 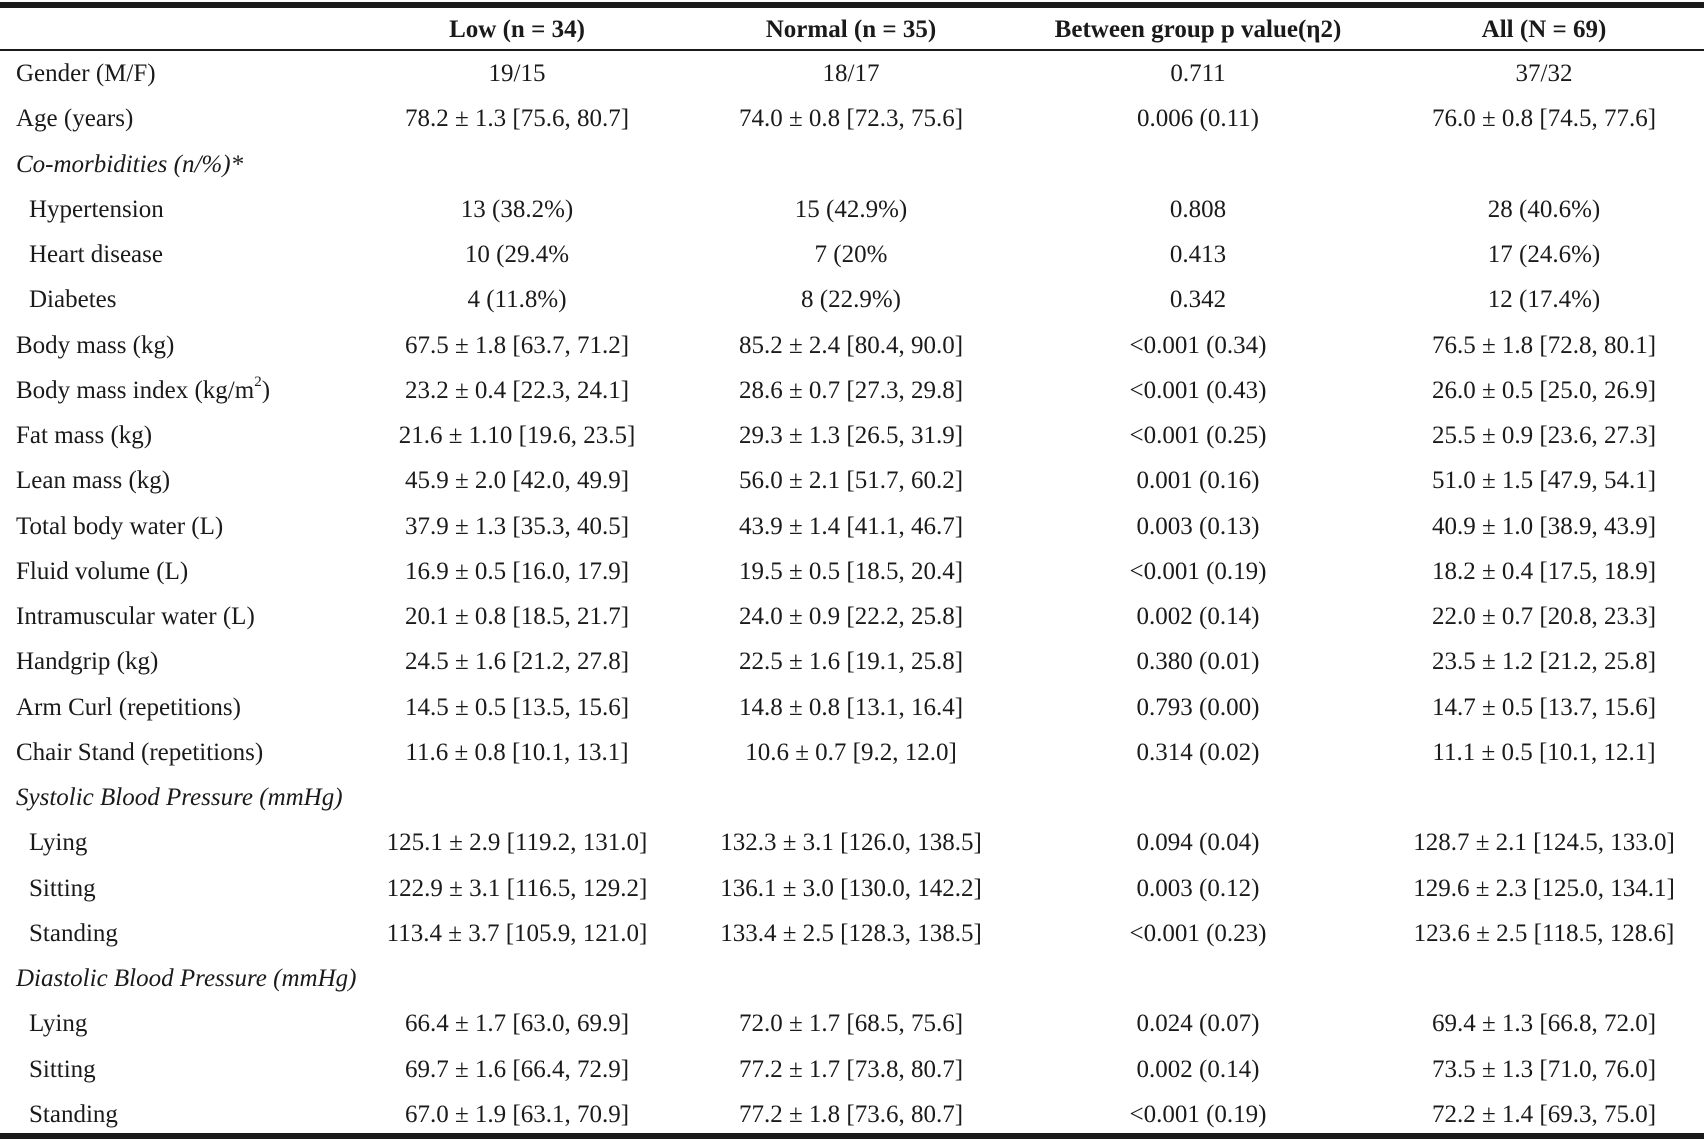 What do you see at coordinates (851, 1114) in the screenshot?
I see `table-cell: 77.2 ± 1.8 [73.6, 80.7]` at bounding box center [851, 1114].